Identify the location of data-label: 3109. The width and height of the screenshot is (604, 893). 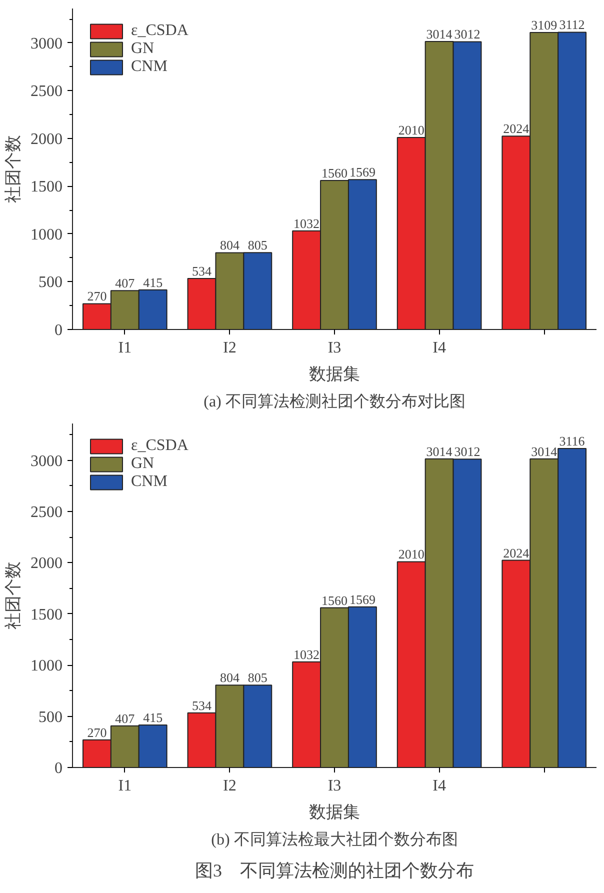
(544, 24).